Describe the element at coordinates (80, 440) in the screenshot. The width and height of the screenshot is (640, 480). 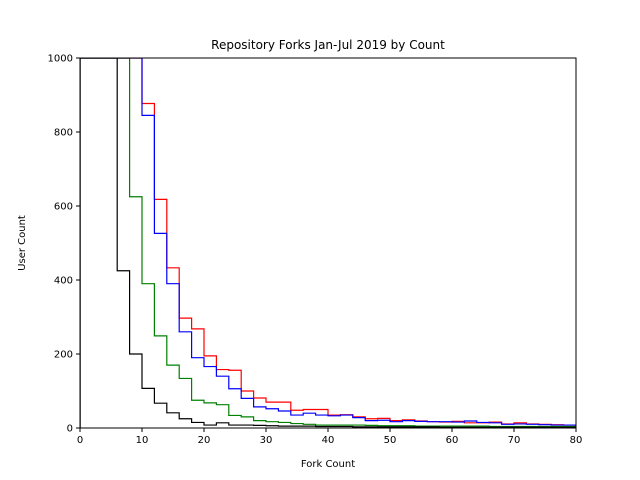
I see `x-tick-label: 0` at that location.